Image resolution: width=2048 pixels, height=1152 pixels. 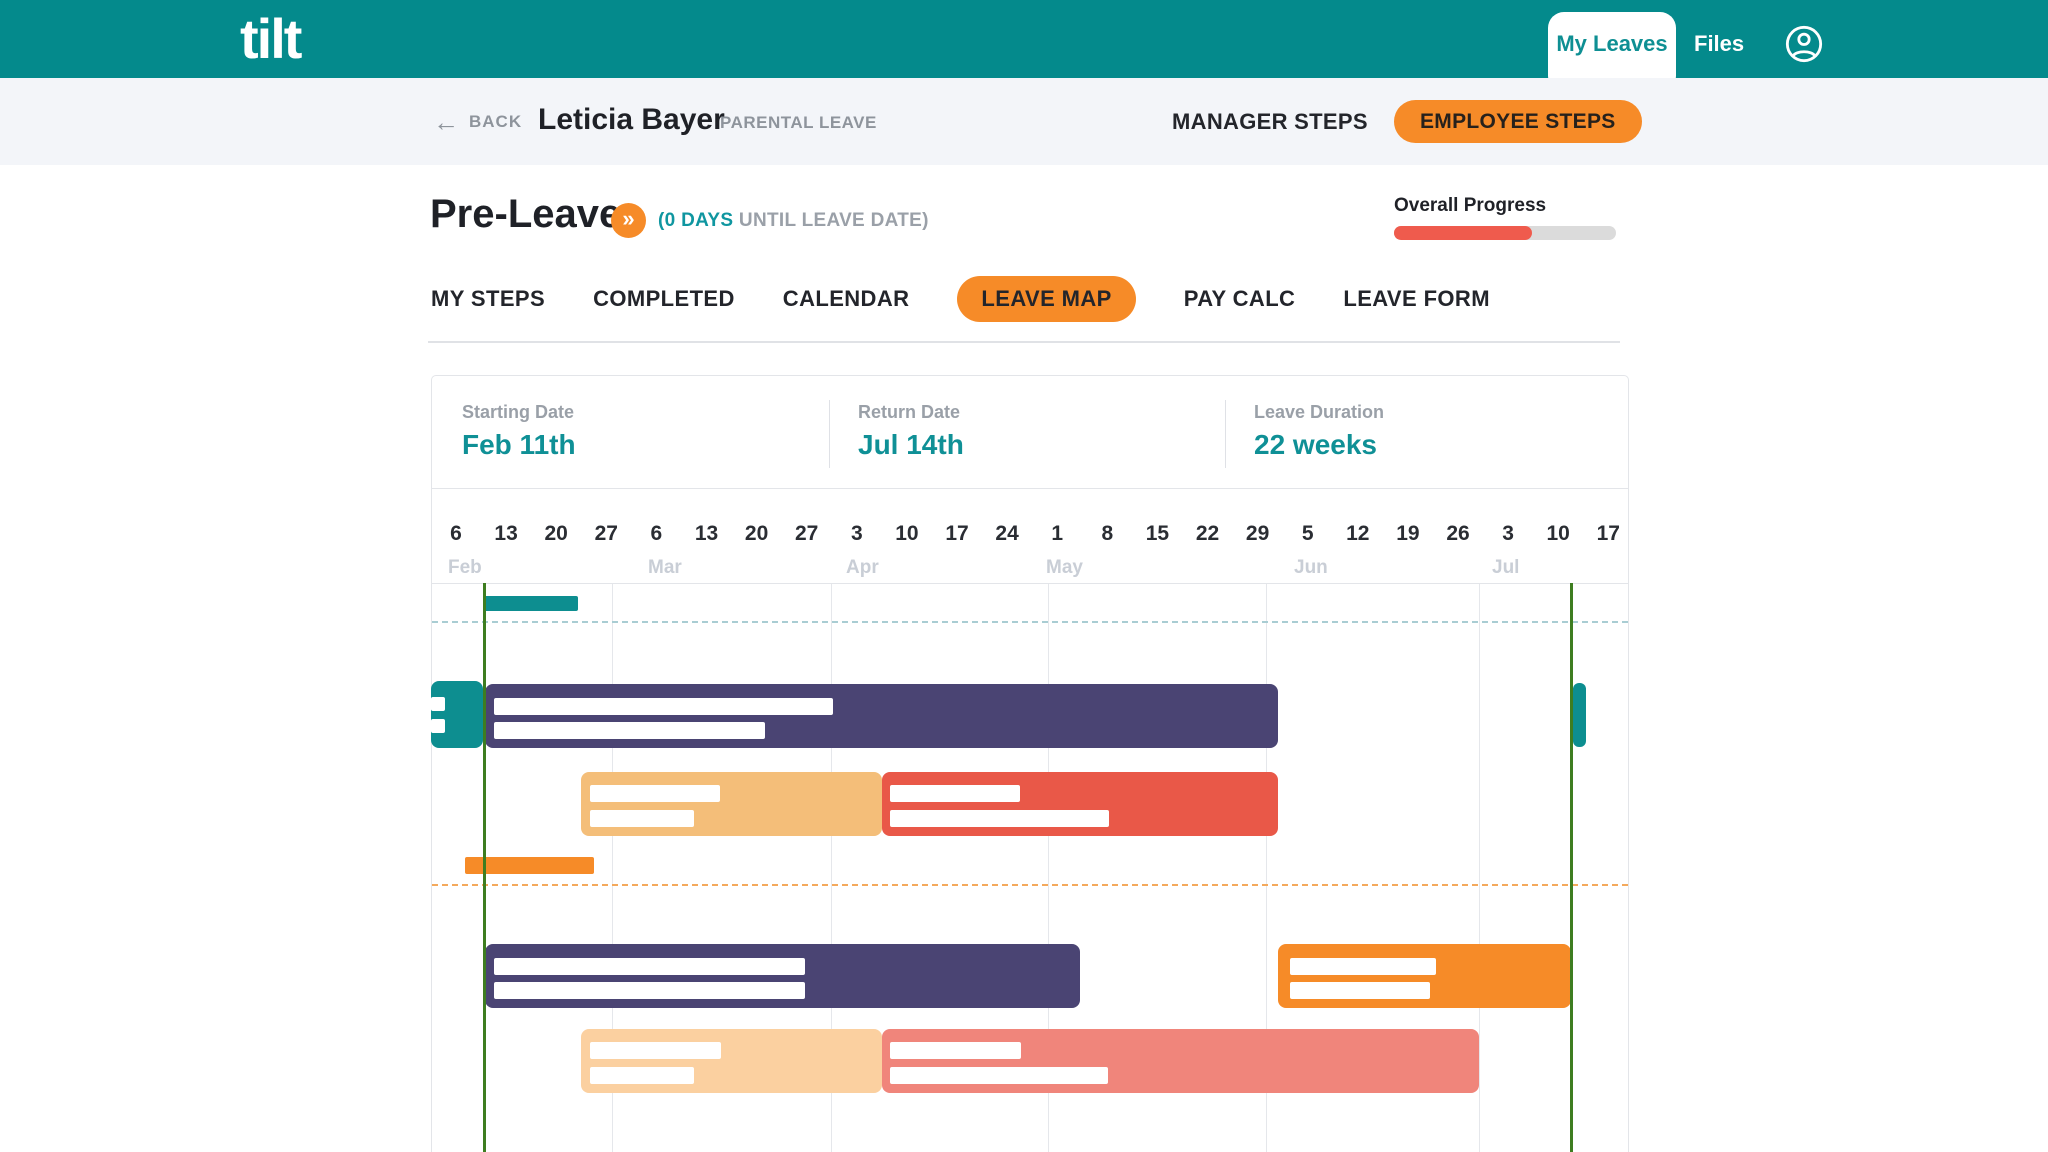 I want to click on tab-leave-form: LEAVE FORM, so click(x=1416, y=298).